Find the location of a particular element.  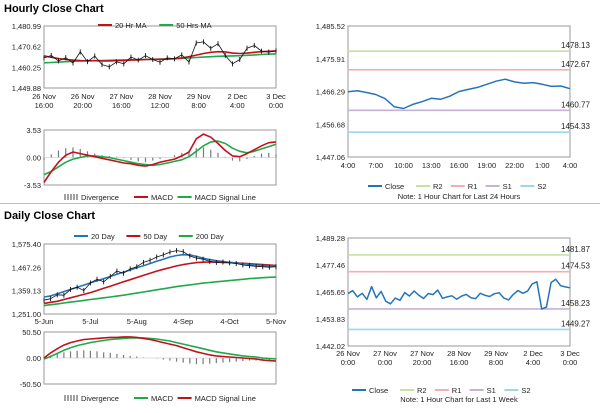

hourly-macd-y-tick-label: 0.00 is located at coordinates (33, 158).